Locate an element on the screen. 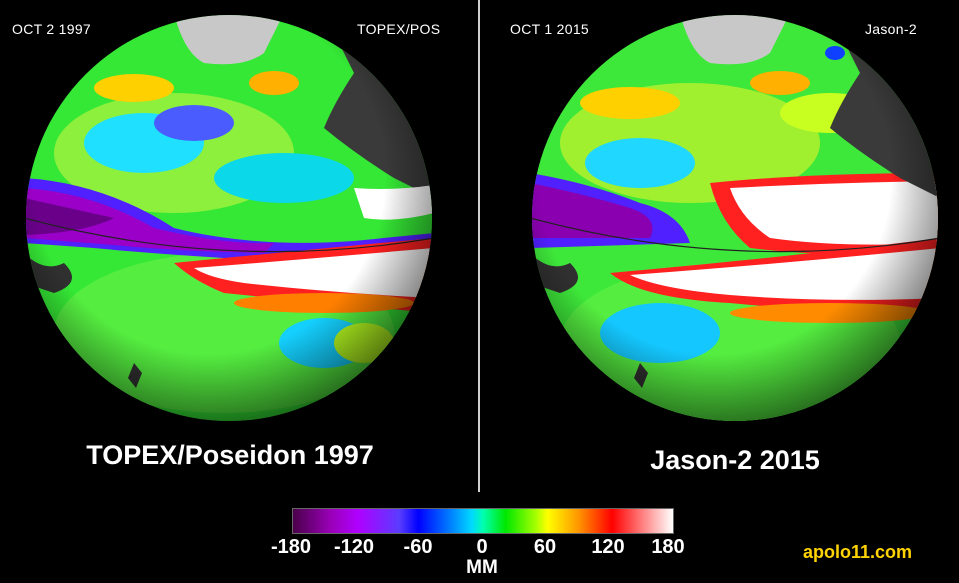 This screenshot has width=959, height=583. colorbar-tick-label: 180 is located at coordinates (668, 547).